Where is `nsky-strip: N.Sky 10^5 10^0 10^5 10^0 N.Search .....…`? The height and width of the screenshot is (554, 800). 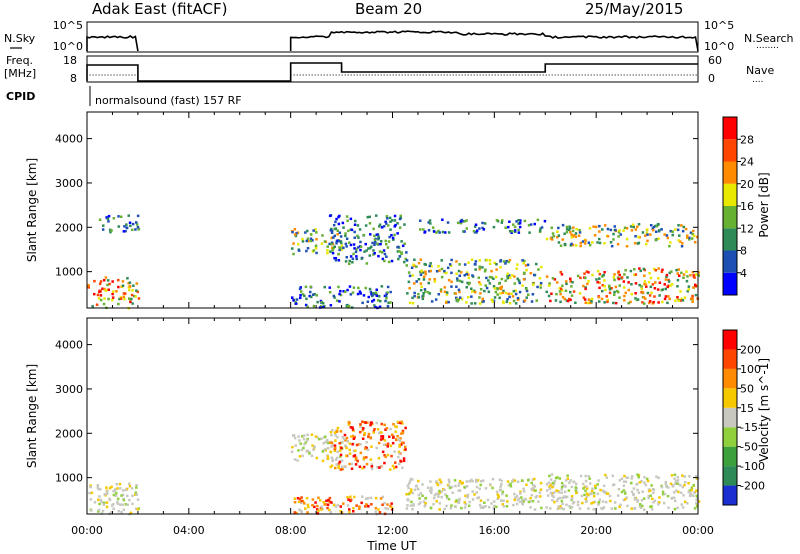 nsky-strip: N.Sky 10^5 10^0 10^5 10^0 N.Search .....… is located at coordinates (399, 36).